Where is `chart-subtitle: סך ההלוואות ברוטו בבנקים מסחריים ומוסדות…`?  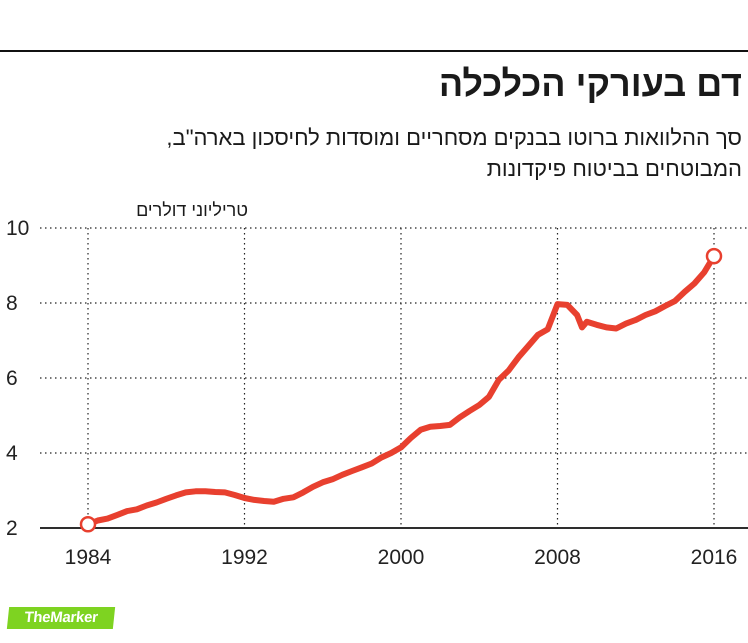
chart-subtitle: סך ההלוואות ברוטו בבנקים מסחריים ומוסדות… is located at coordinates (372, 153).